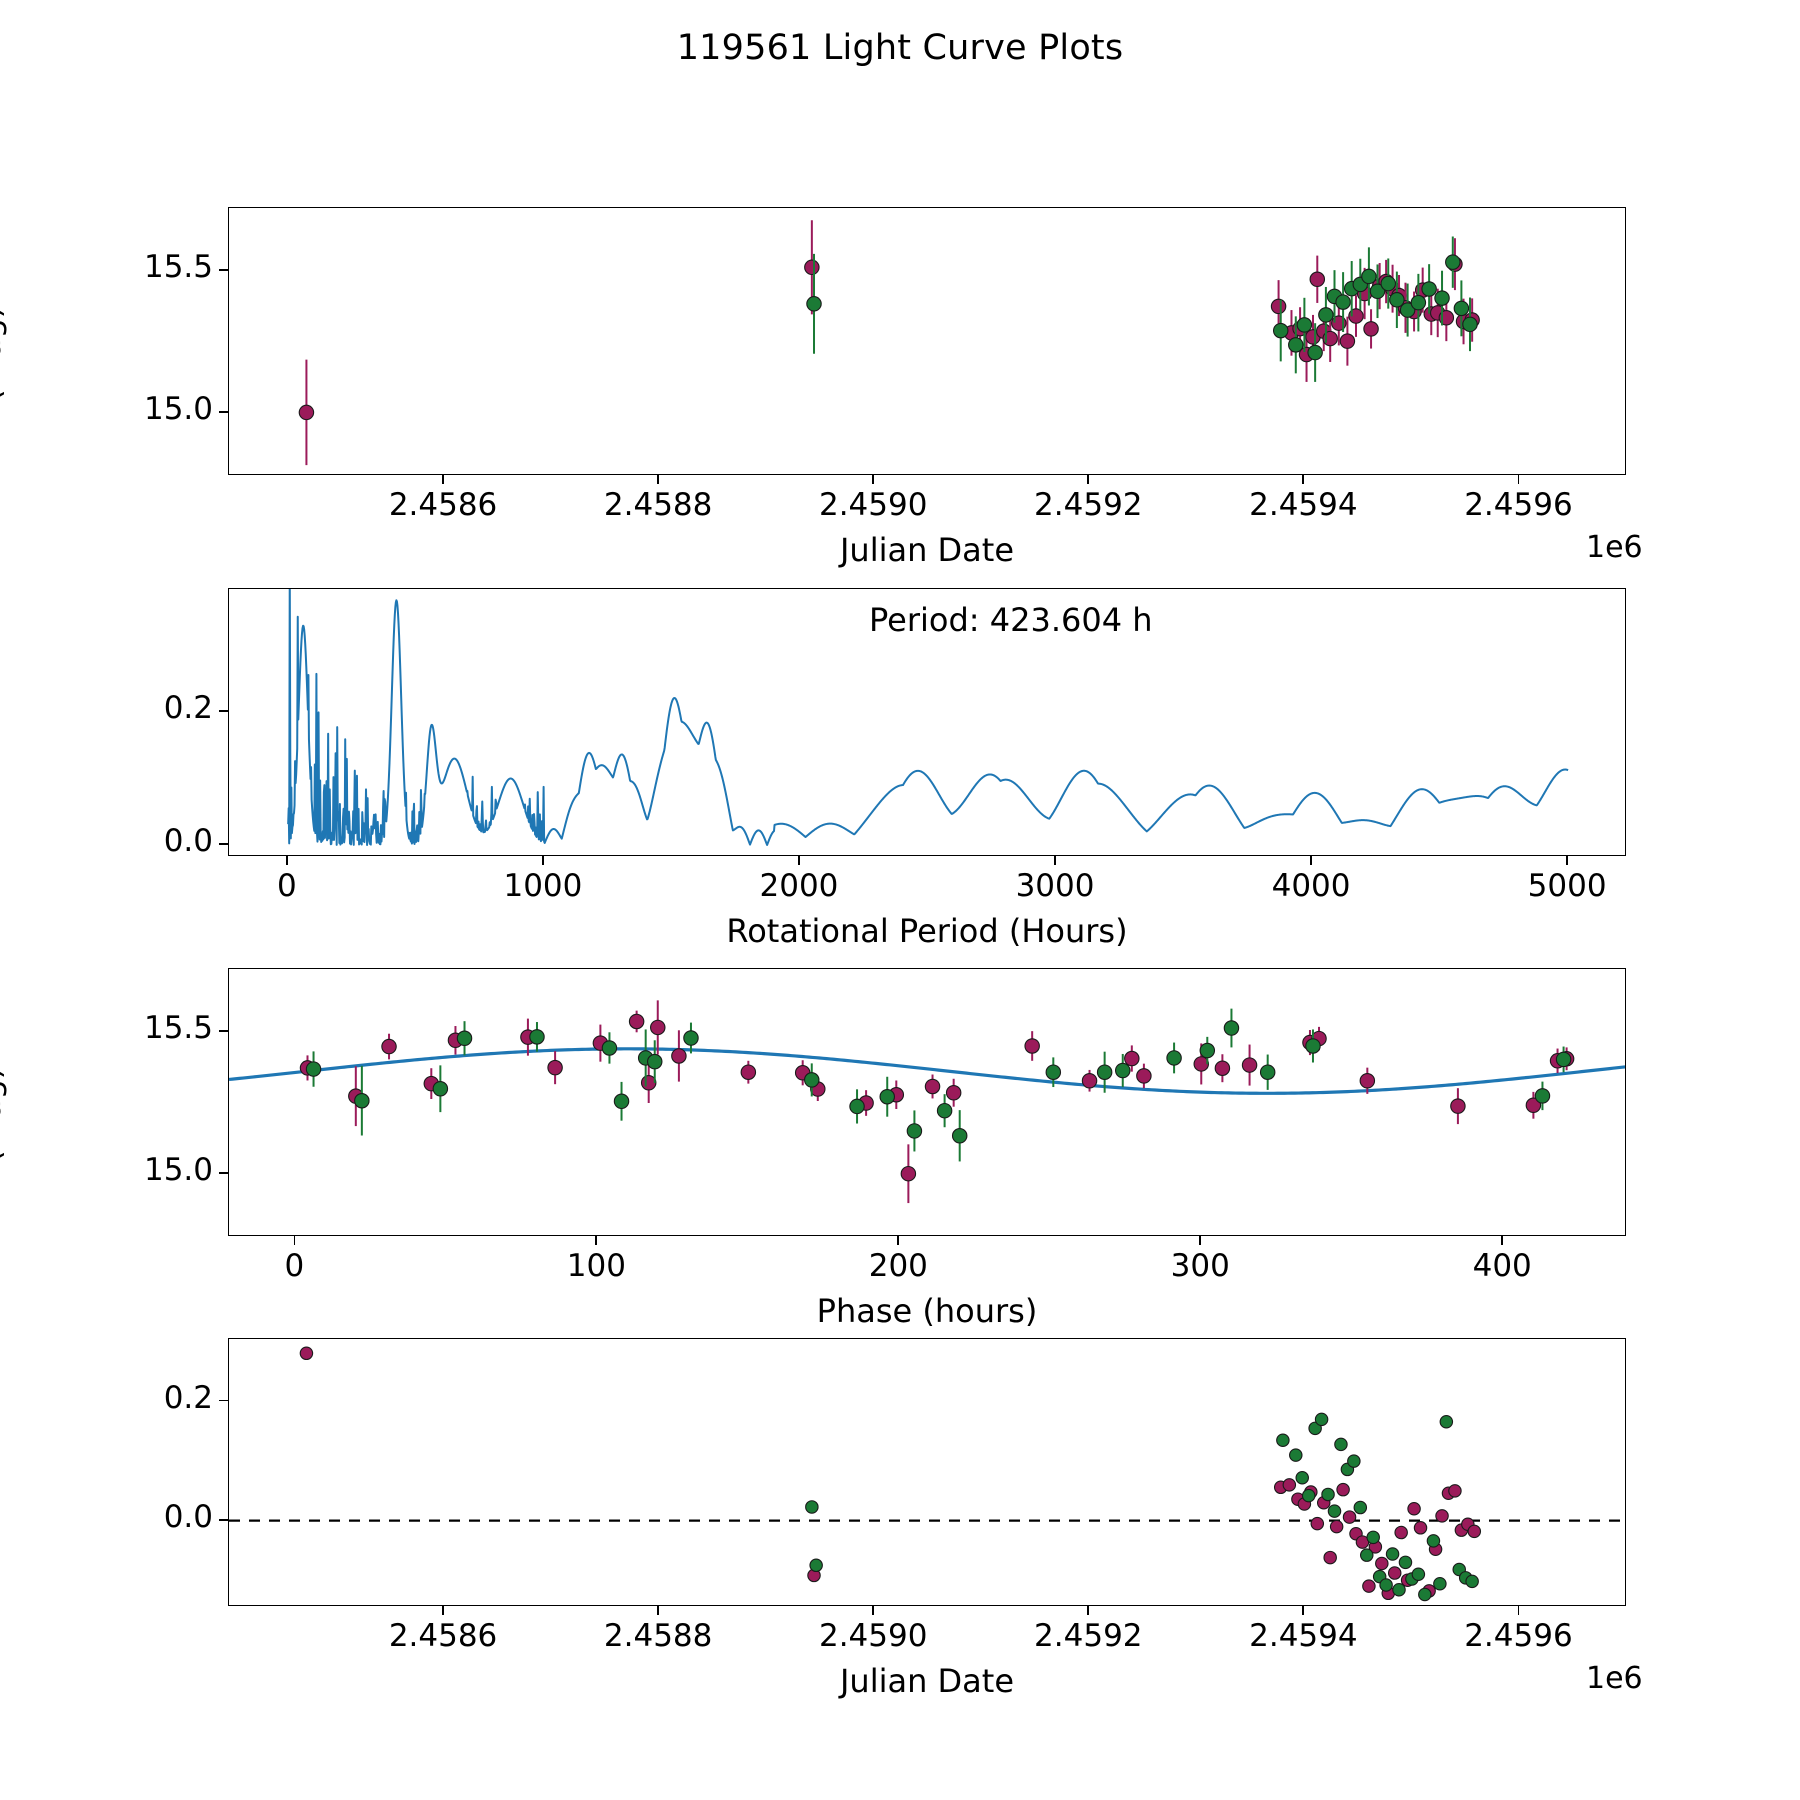 The height and width of the screenshot is (1800, 1800). Describe the element at coordinates (873, 1636) in the screenshot. I see `x-tick-label: 2.4590` at that location.